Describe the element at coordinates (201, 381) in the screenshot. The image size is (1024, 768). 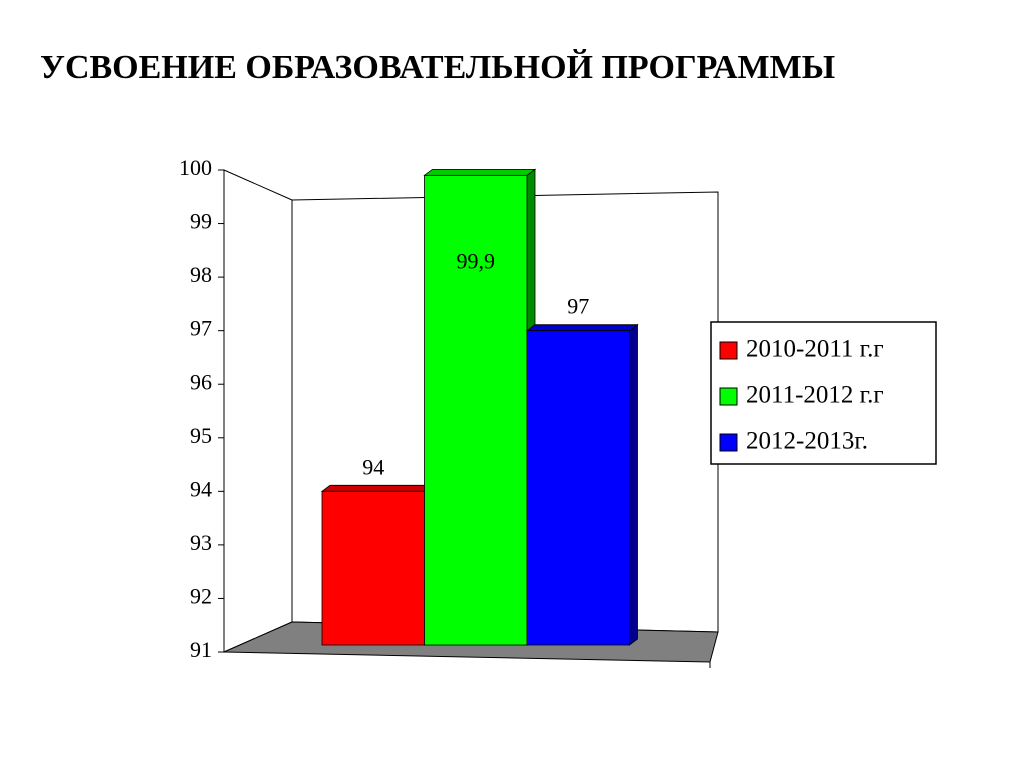
I see `y-tick-label: 96` at that location.